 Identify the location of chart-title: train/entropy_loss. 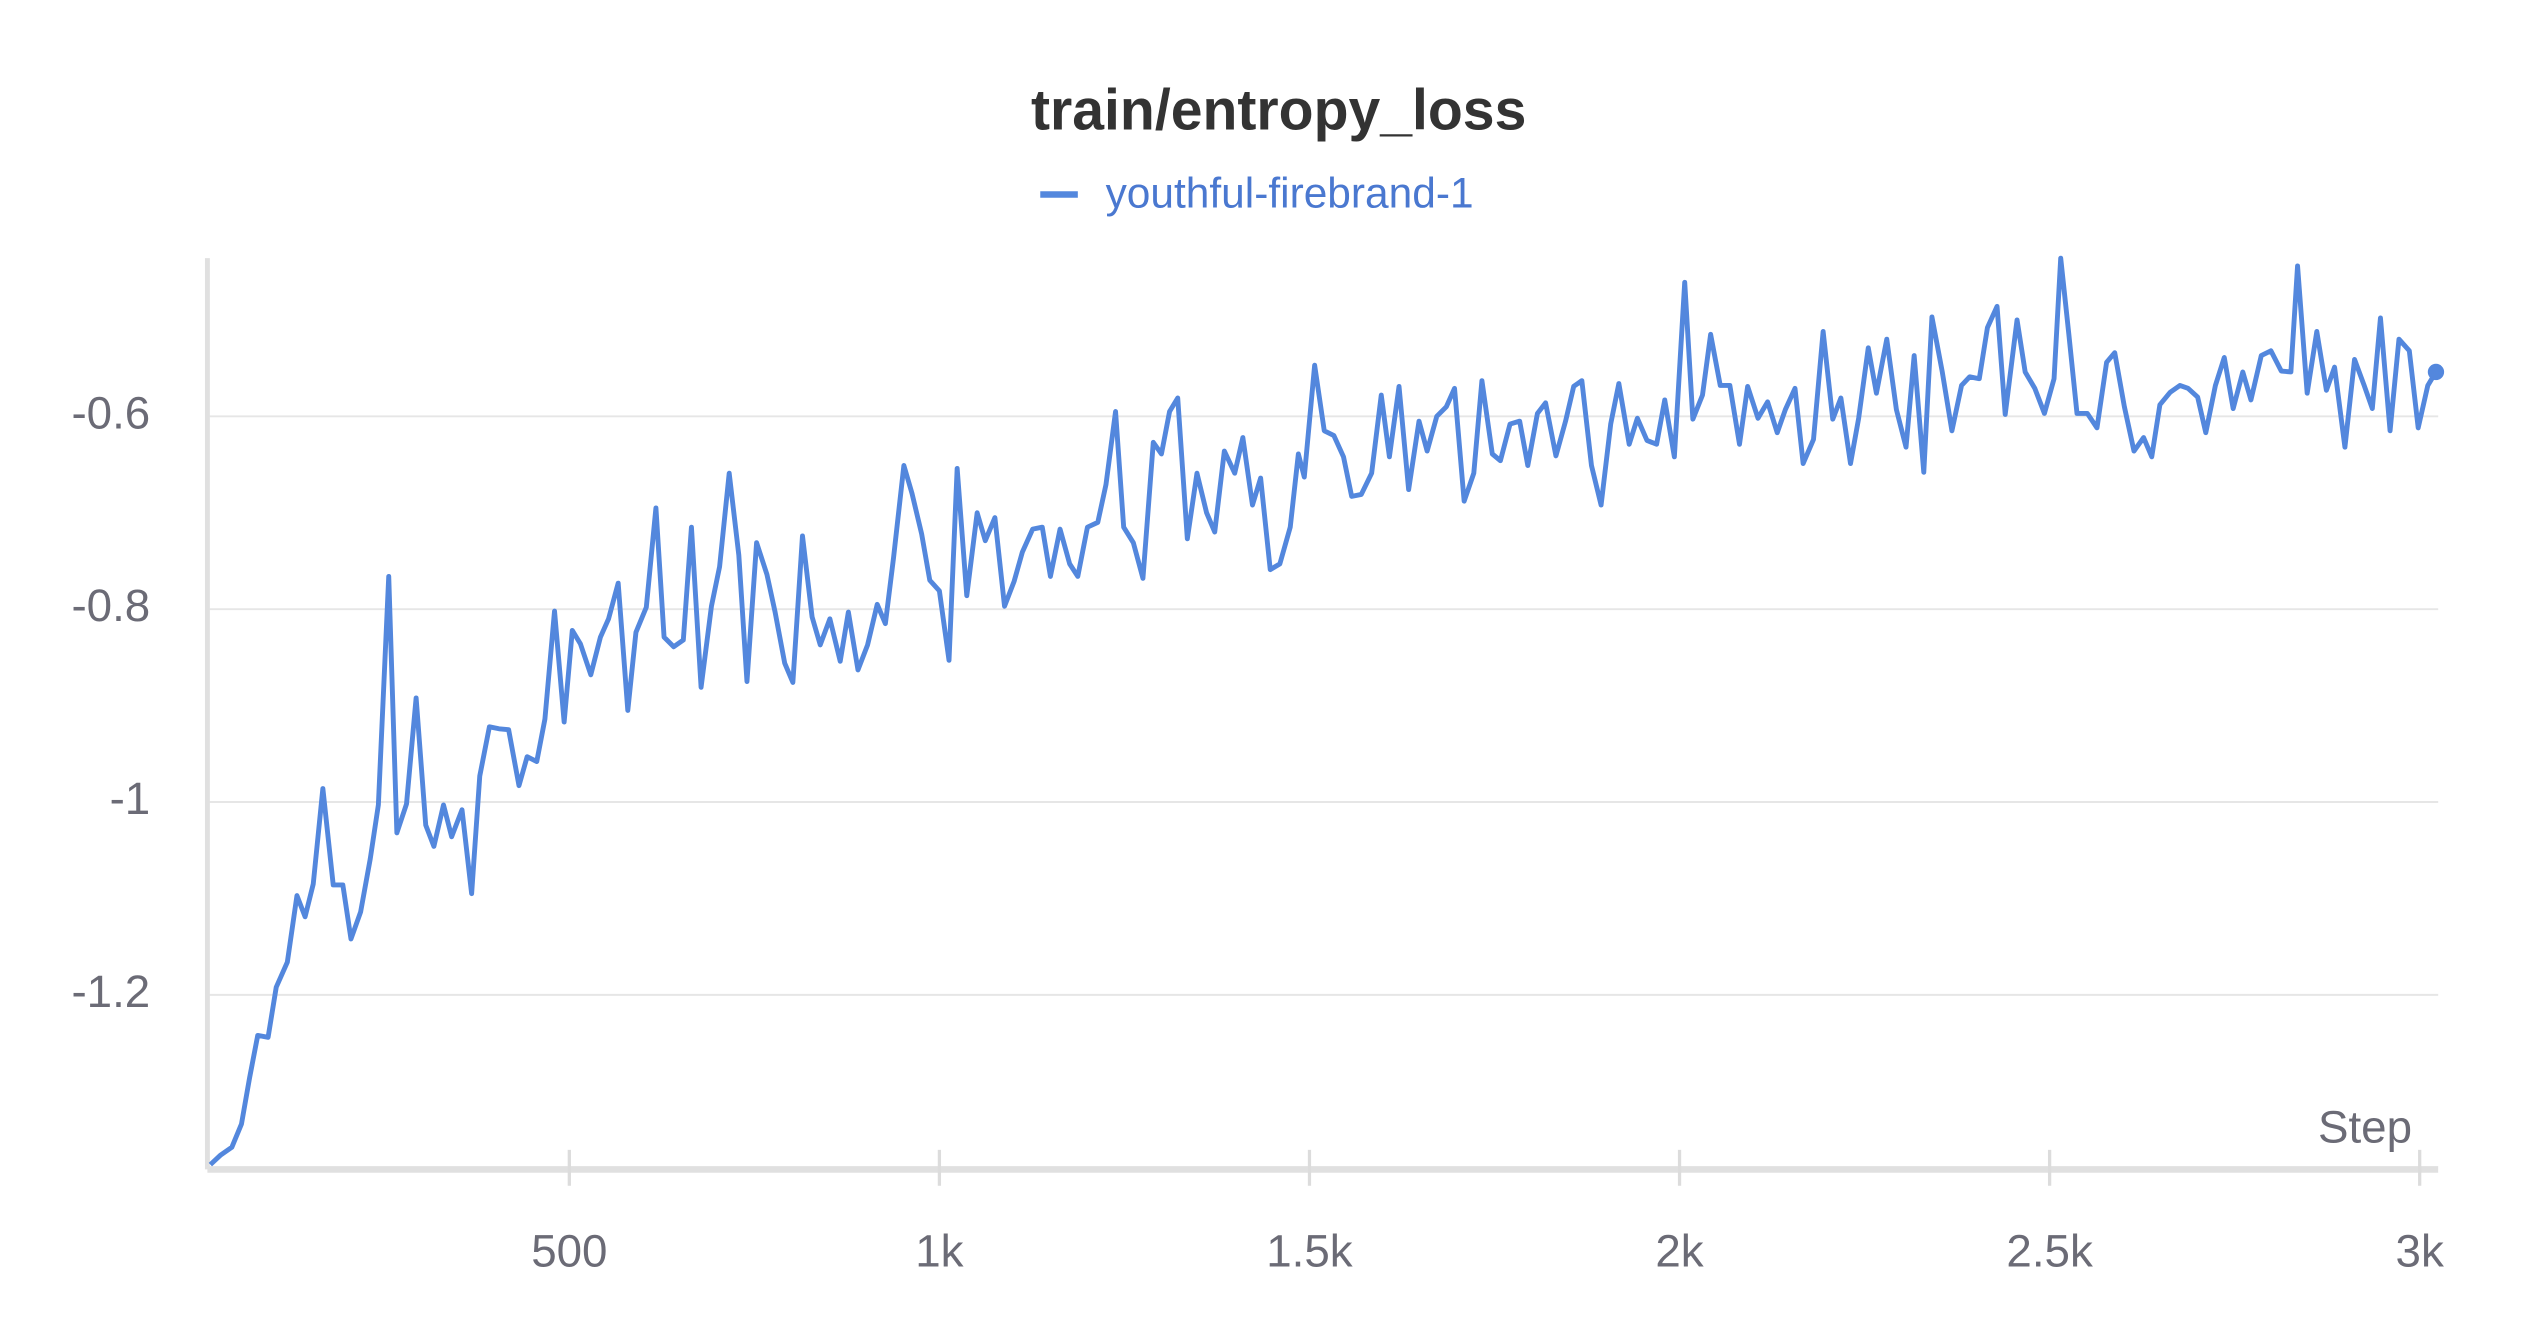
(1278, 111).